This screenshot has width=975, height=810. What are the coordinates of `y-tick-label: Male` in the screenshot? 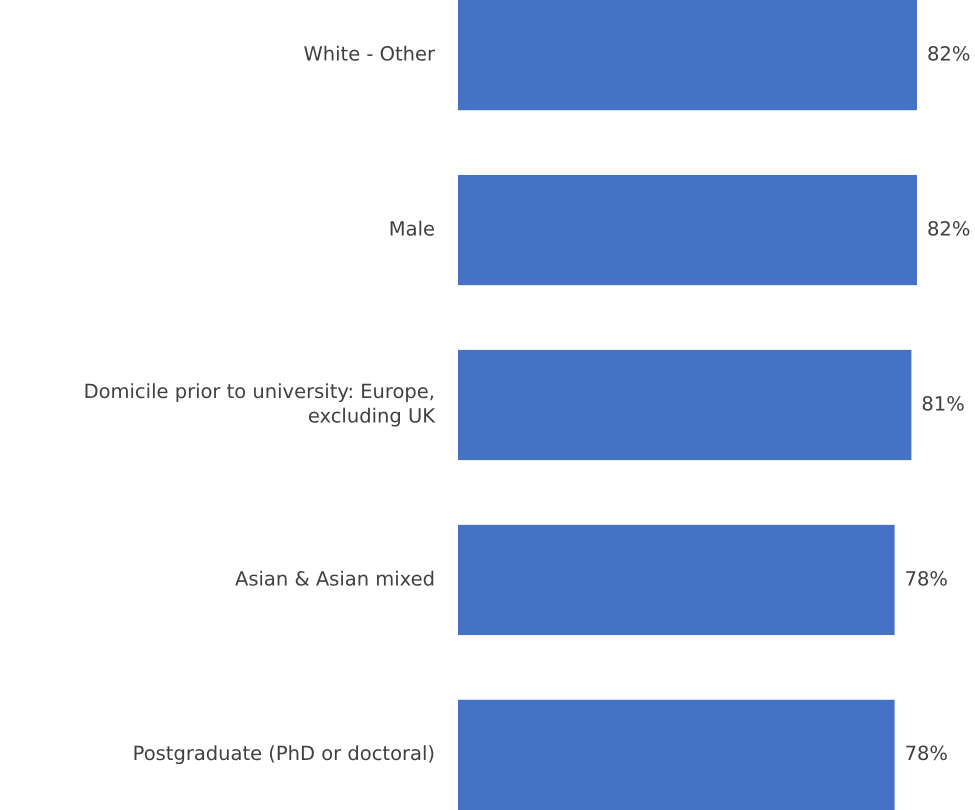 It's located at (411, 228).